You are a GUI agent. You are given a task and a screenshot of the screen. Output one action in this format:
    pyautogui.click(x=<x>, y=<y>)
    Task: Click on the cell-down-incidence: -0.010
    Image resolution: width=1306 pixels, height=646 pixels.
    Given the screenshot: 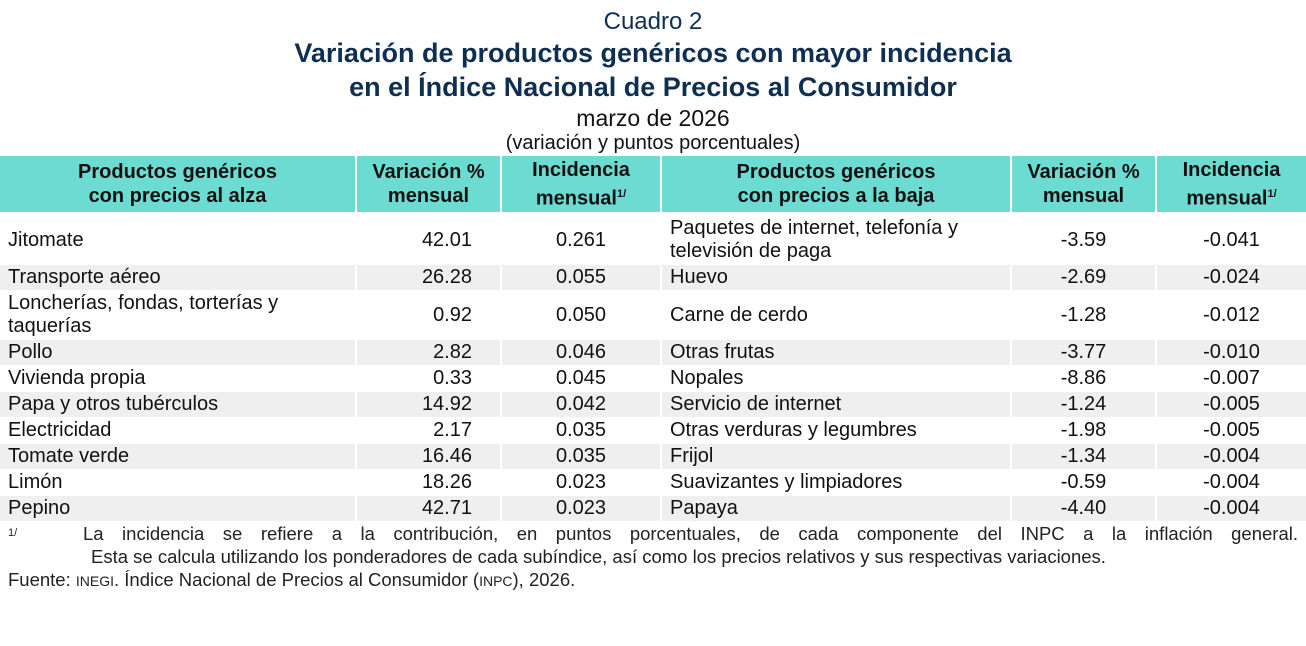 What is the action you would take?
    pyautogui.click(x=1231, y=352)
    